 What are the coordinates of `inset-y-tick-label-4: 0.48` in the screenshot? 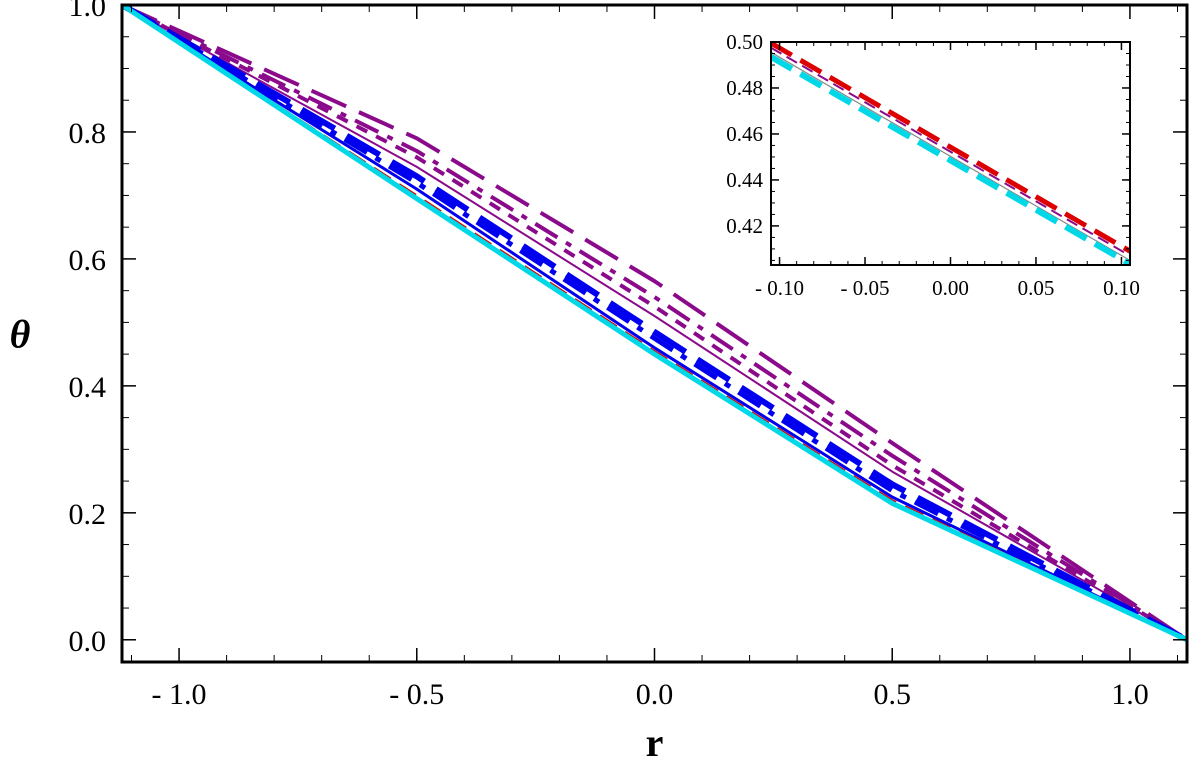 It's located at (744, 88).